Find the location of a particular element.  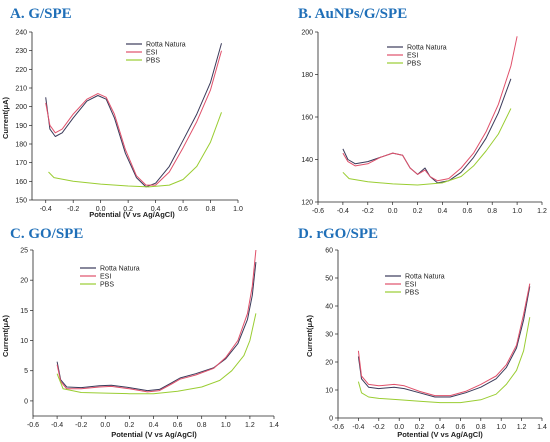

y-tick-label: 150 is located at coordinates (21, 201).